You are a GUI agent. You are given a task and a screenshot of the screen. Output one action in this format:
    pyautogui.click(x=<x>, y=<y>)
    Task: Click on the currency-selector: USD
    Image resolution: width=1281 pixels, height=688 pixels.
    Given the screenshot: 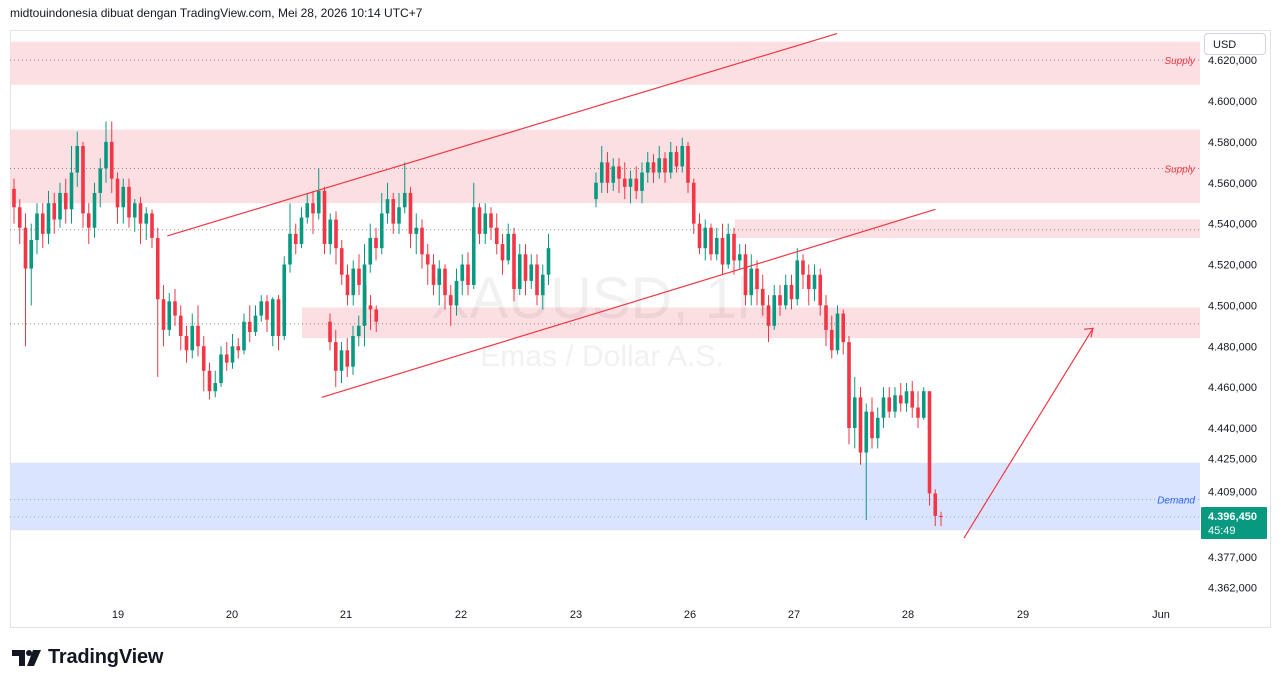 What is the action you would take?
    pyautogui.click(x=1235, y=44)
    